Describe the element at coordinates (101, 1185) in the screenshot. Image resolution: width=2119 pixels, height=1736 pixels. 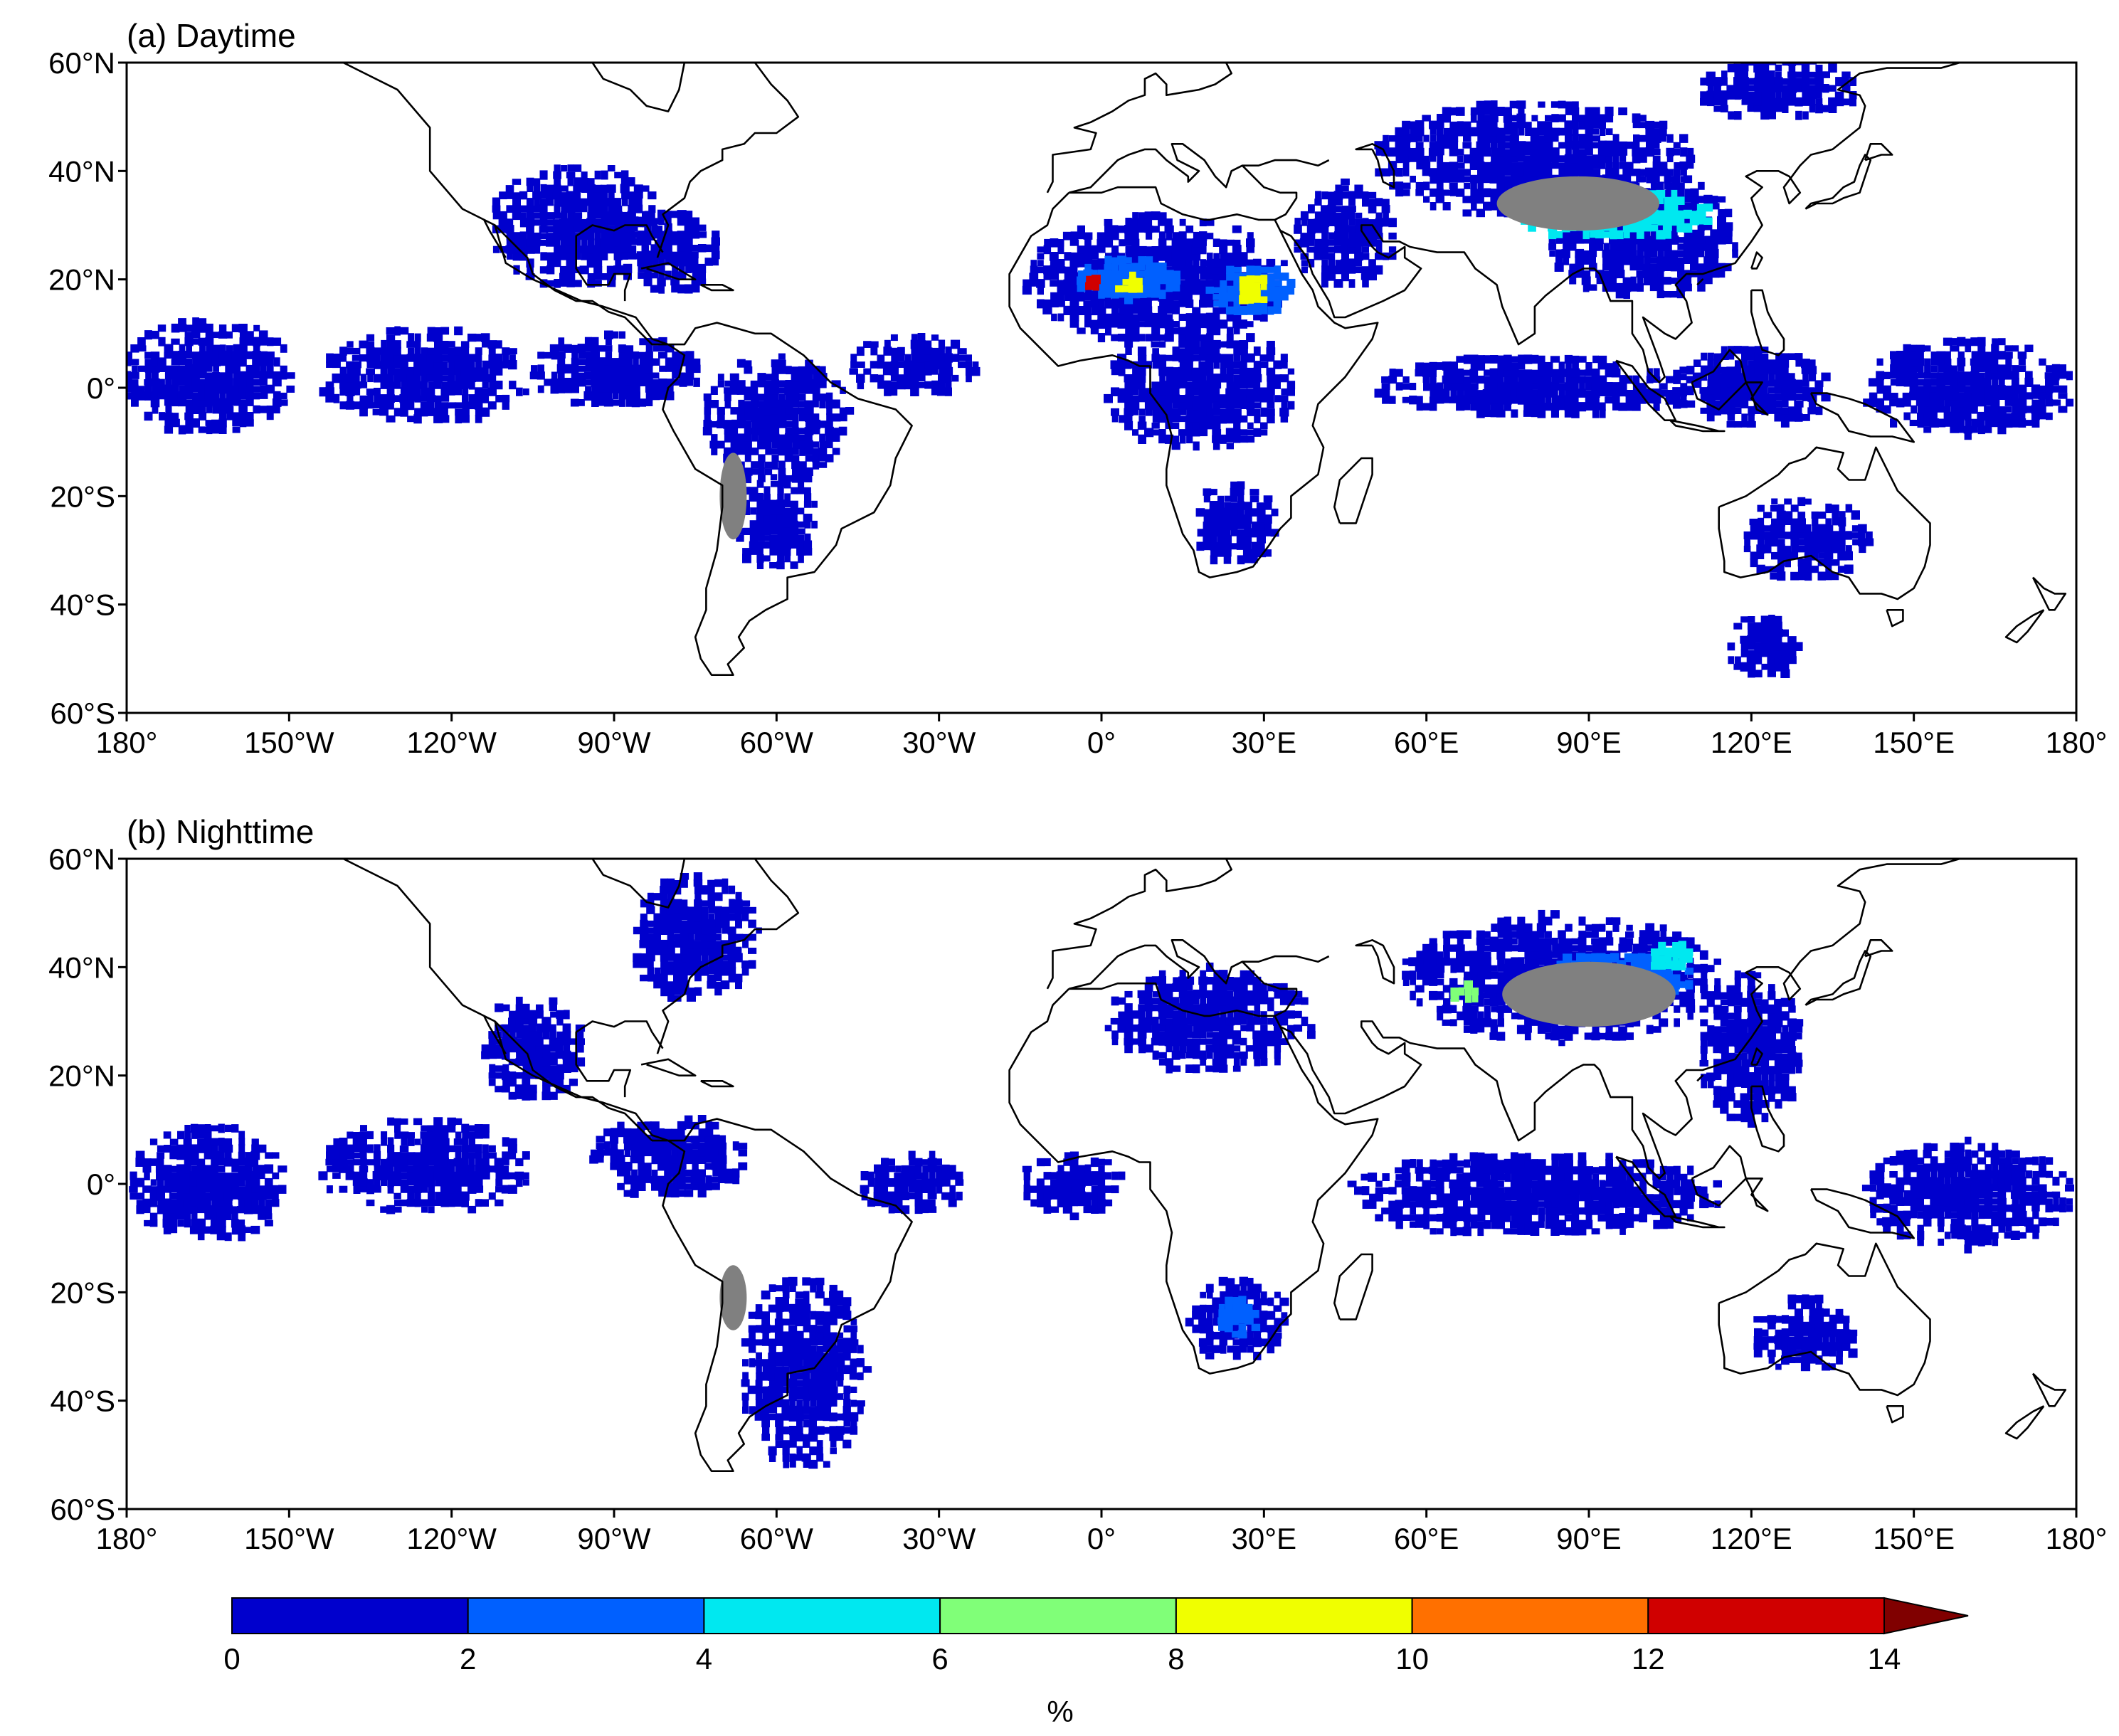
I see `y-tick-label: 0°` at that location.